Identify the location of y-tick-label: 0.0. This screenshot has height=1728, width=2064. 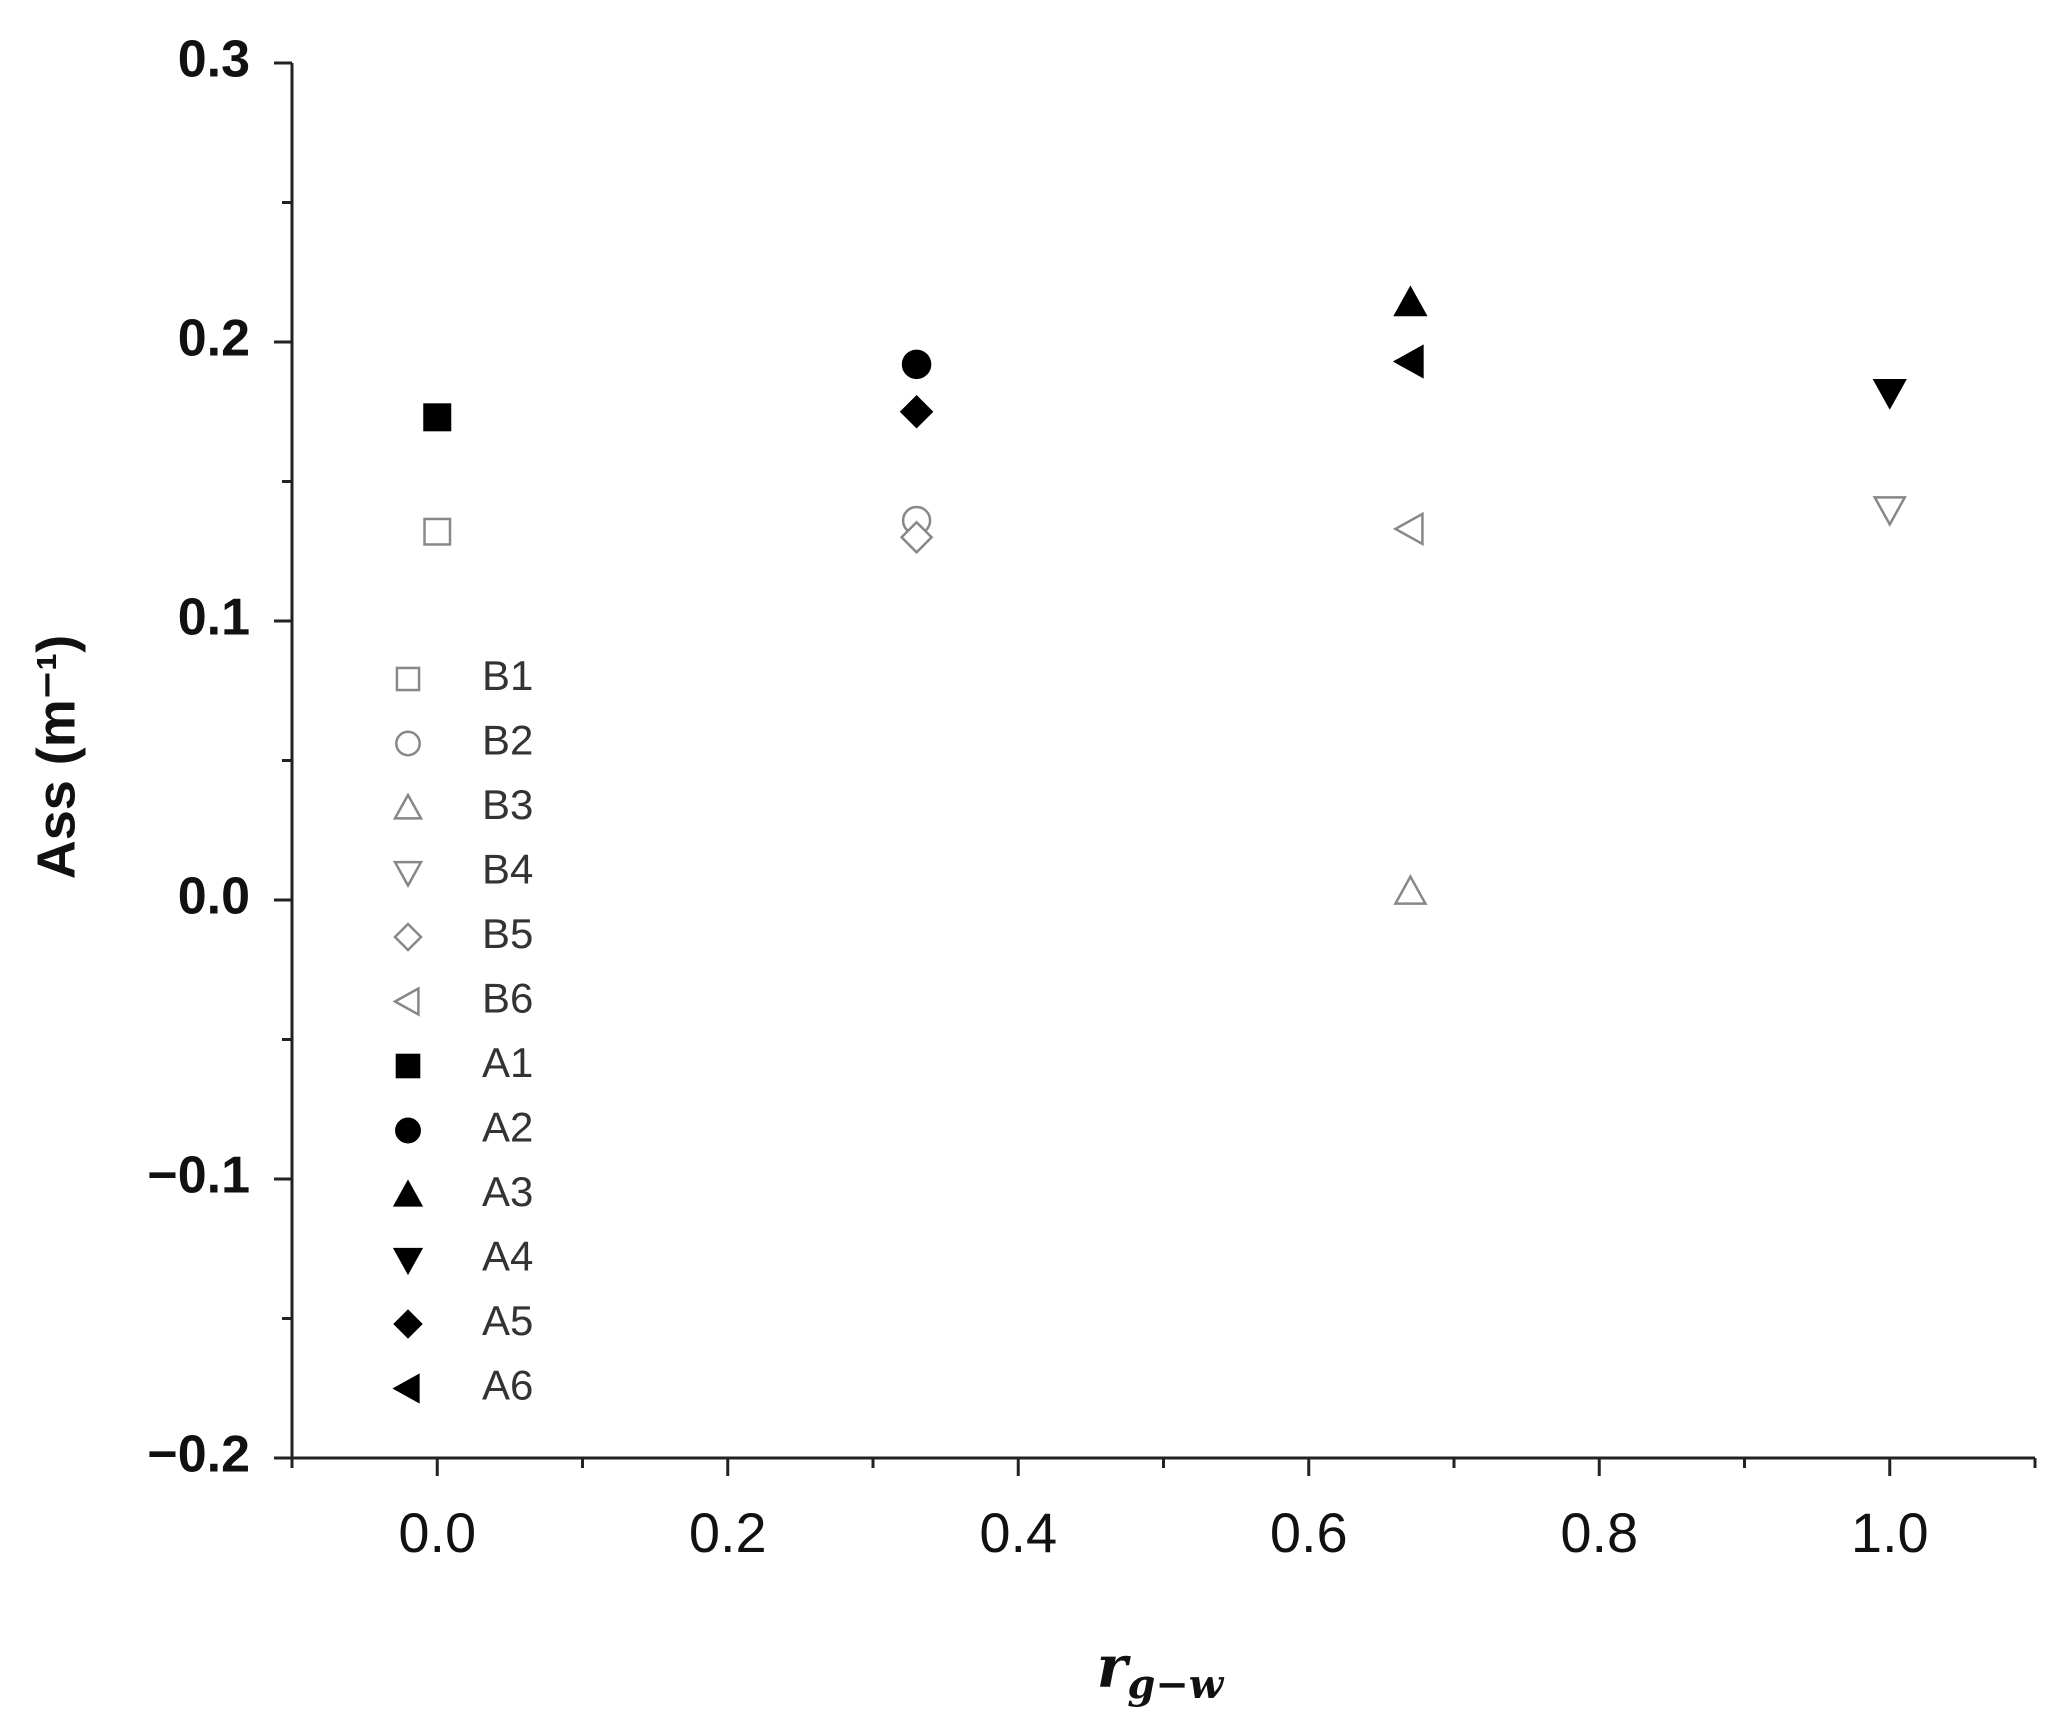
(214, 897).